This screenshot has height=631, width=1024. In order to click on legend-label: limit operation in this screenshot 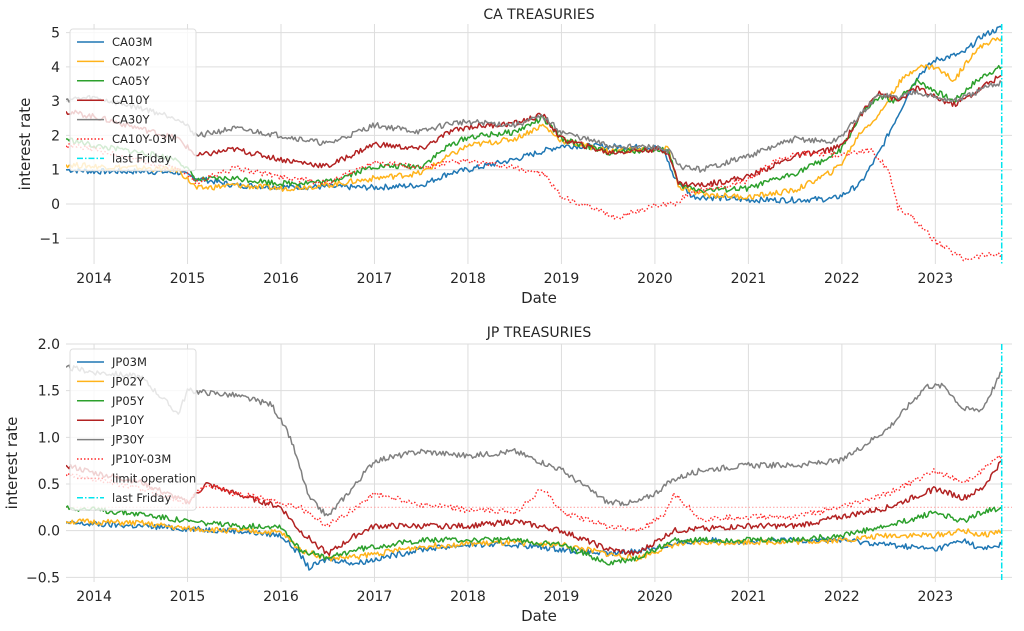, I will do `click(154, 478)`.